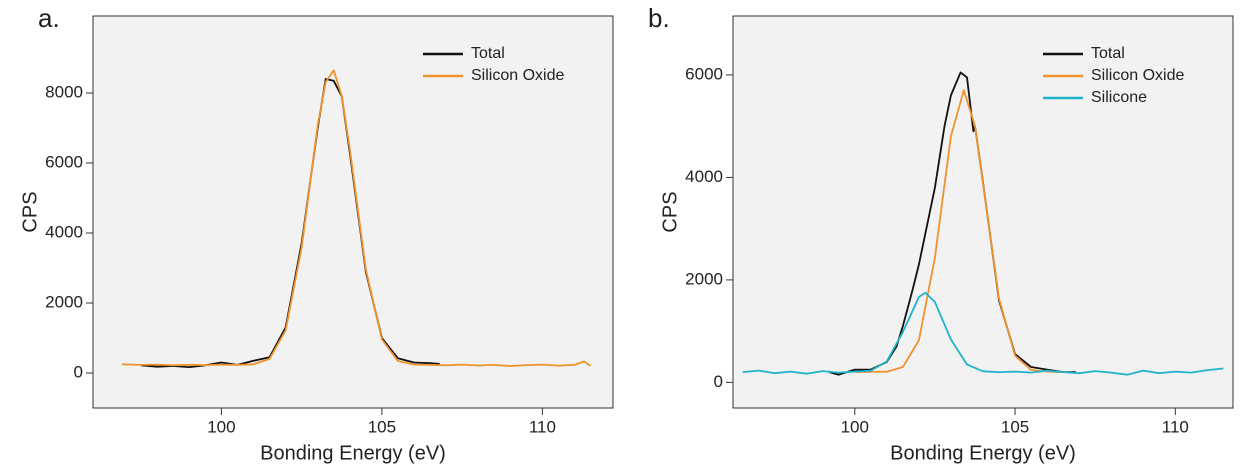 The height and width of the screenshot is (467, 1243). Describe the element at coordinates (49, 18) in the screenshot. I see `panel-label: a.` at that location.